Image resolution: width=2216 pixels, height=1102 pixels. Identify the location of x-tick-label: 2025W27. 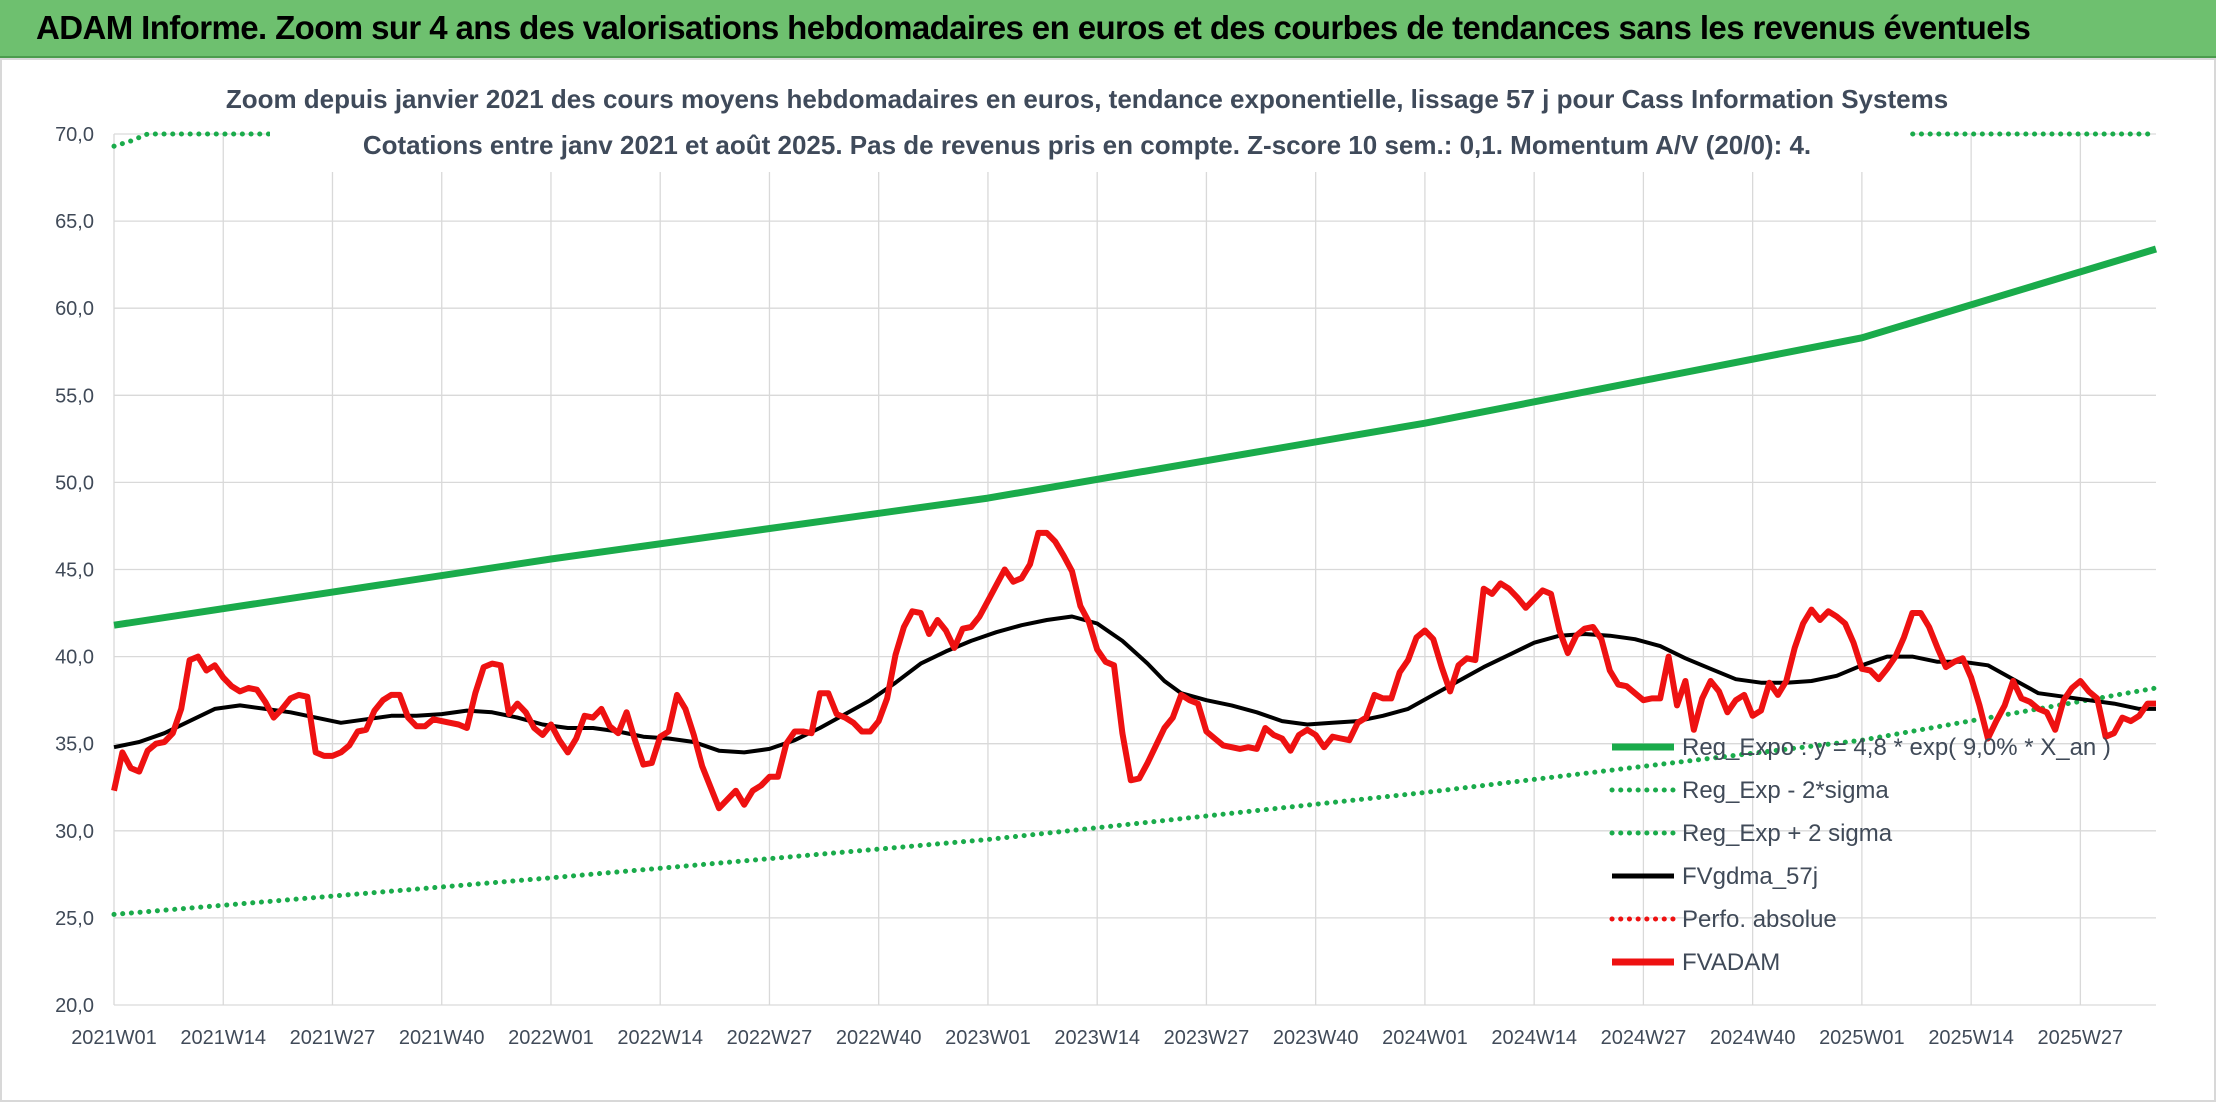
(2081, 1038).